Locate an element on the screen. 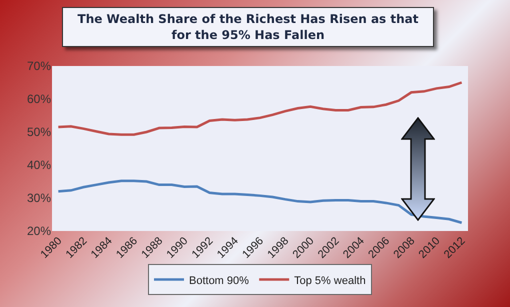 This screenshot has width=510, height=307. y-tick-label: 60% is located at coordinates (39, 99).